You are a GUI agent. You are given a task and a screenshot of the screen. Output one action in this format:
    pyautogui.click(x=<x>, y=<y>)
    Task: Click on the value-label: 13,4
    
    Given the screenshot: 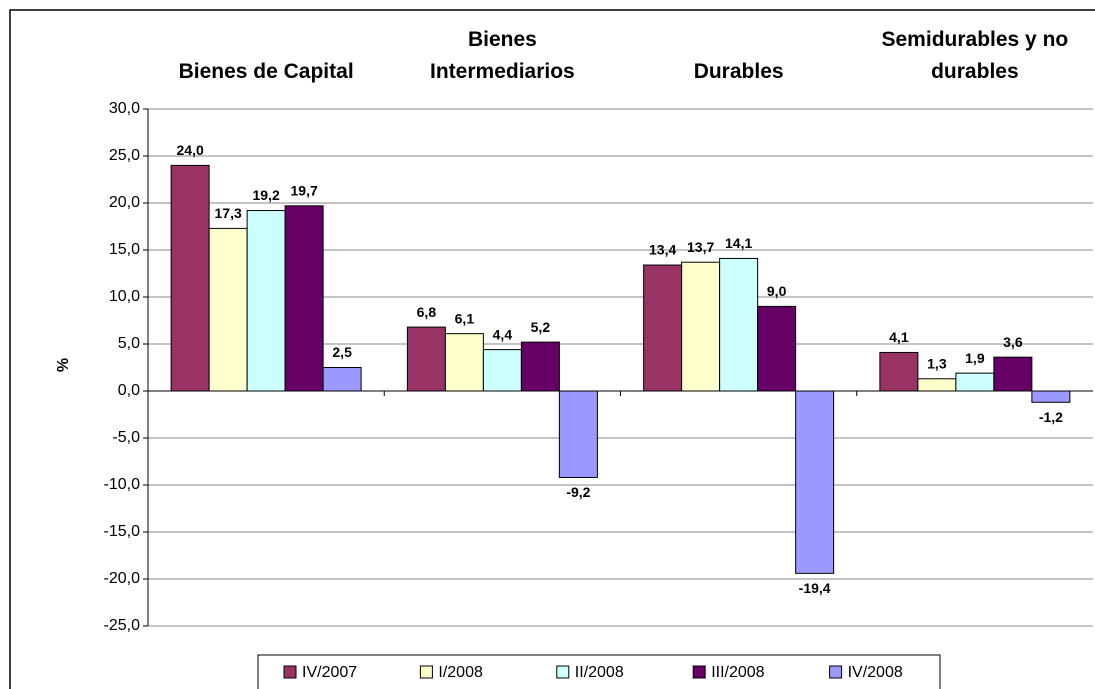 What is the action you would take?
    pyautogui.click(x=662, y=250)
    